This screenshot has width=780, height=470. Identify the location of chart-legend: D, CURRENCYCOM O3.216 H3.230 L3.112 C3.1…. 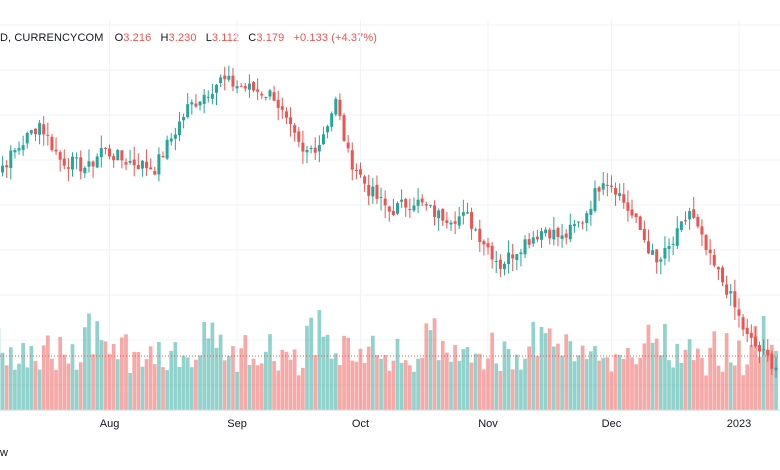
(191, 38).